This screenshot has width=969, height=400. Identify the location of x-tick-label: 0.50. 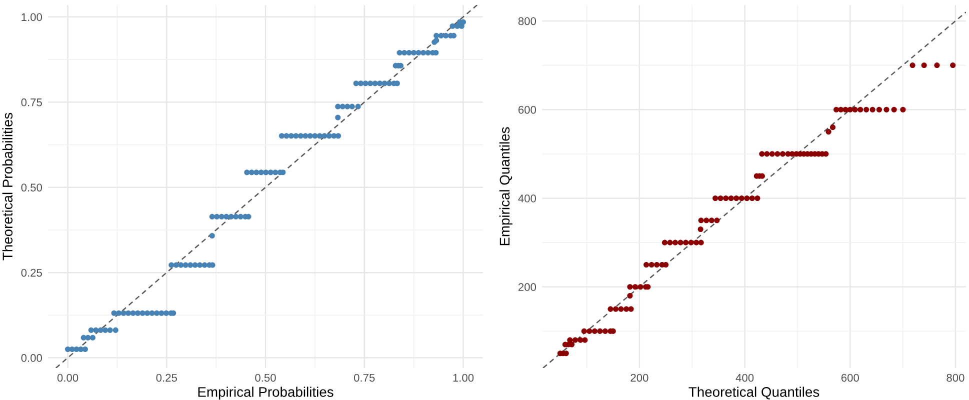
(265, 378).